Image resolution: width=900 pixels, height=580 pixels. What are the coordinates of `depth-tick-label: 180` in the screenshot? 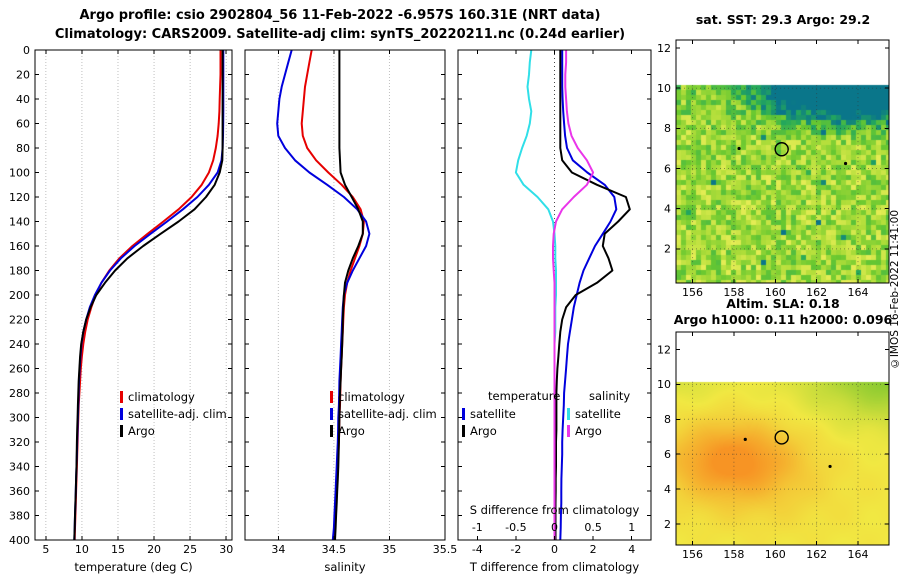 It's located at (19, 270).